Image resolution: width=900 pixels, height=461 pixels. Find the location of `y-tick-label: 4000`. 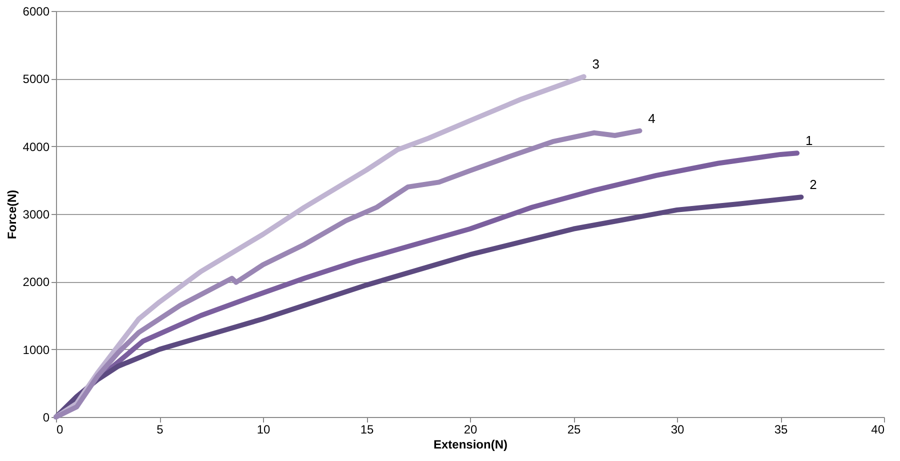

y-tick-label: 4000 is located at coordinates (36, 147).